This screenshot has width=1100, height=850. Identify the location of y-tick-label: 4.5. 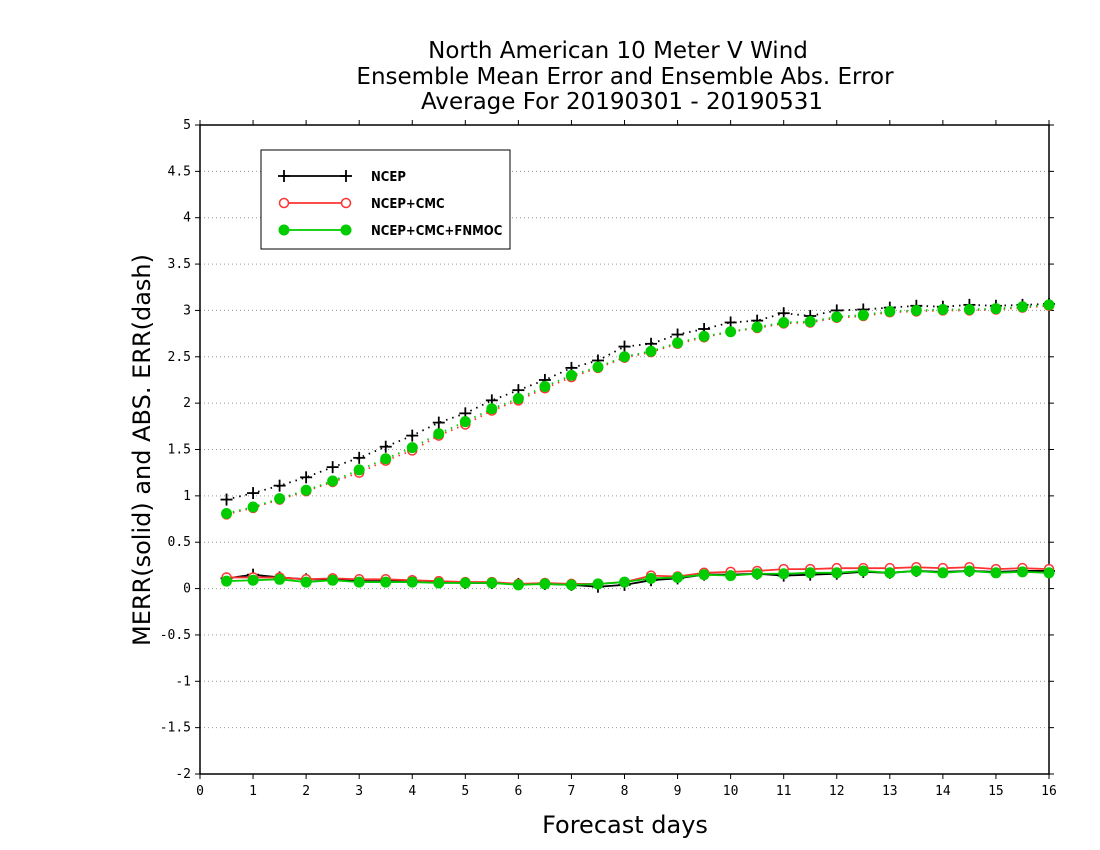
(179, 171).